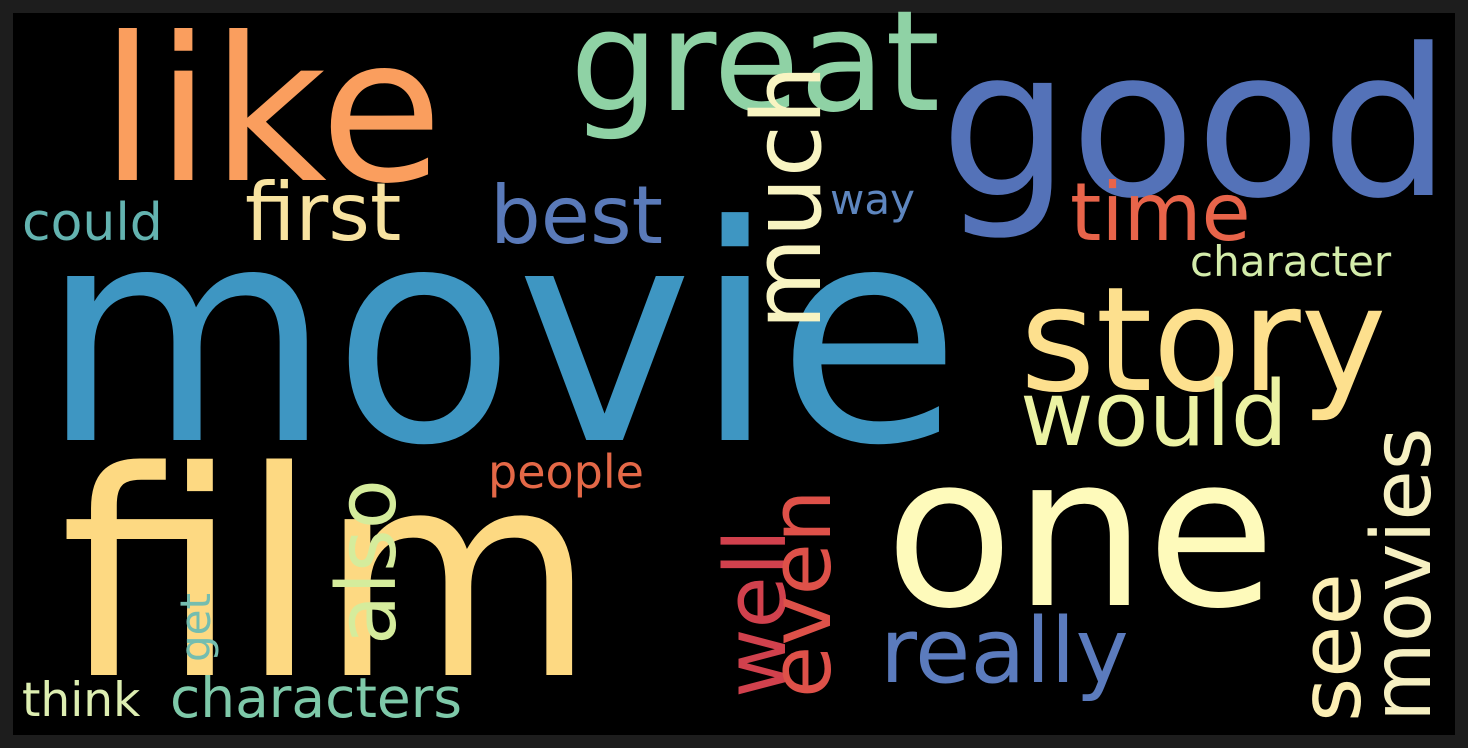 The image size is (1468, 748). I want to click on word-way: way, so click(872, 199).